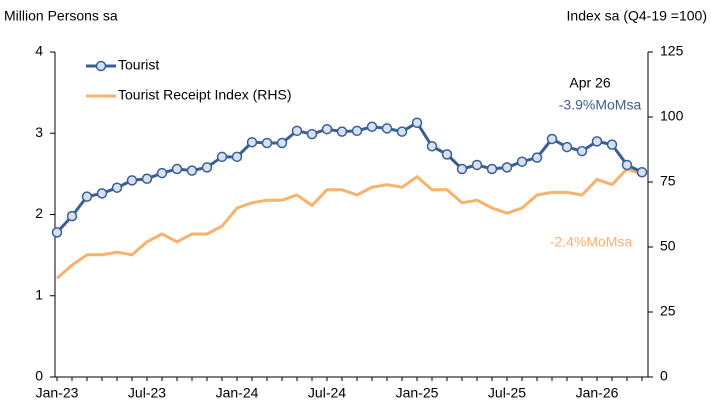 This screenshot has width=711, height=403. What do you see at coordinates (237, 393) in the screenshot?
I see `x-tick-label: Jan-24` at bounding box center [237, 393].